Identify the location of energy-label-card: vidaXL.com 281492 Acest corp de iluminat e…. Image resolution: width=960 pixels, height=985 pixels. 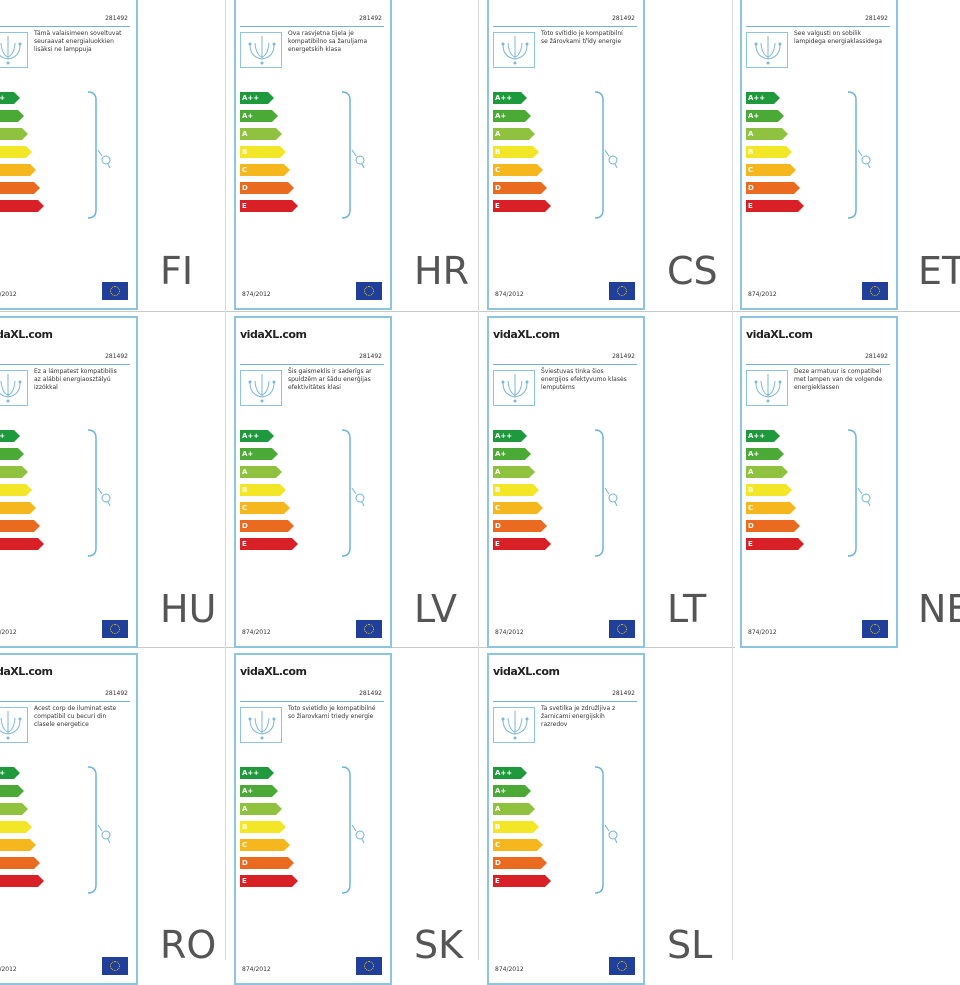
(69, 819).